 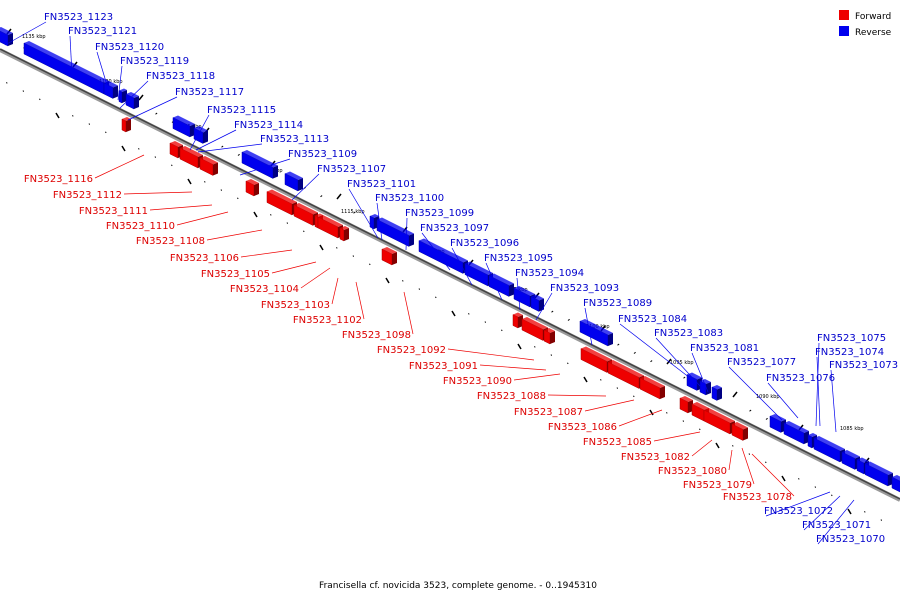 What do you see at coordinates (409, 198) in the screenshot?
I see `reverse-gene-label: FN3523_1100` at bounding box center [409, 198].